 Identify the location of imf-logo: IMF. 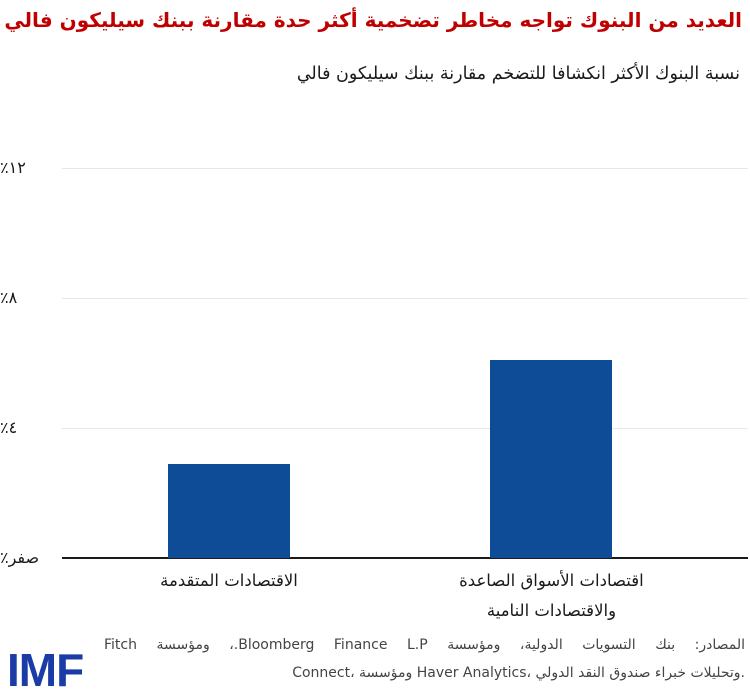
(45, 670).